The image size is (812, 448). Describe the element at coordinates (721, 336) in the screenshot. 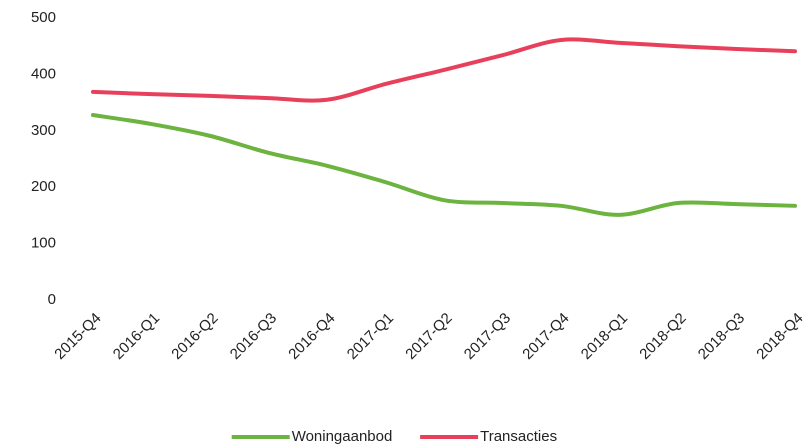

I see `x-tick-label: 2018-Q3` at that location.